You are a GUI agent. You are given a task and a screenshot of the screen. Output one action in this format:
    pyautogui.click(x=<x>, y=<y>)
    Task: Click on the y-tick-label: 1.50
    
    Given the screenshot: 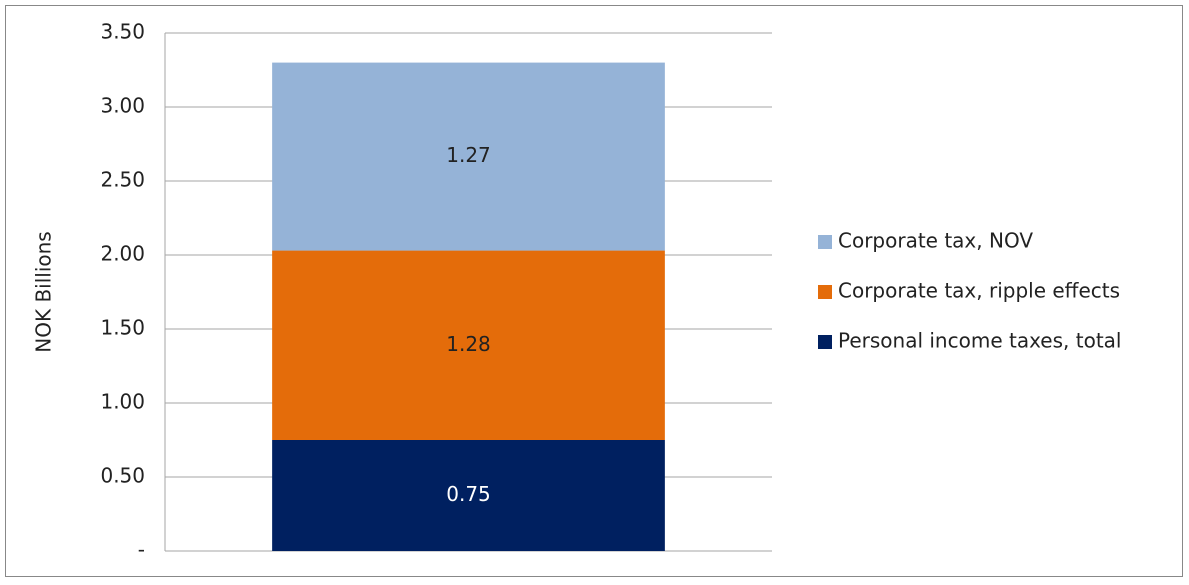 What is the action you would take?
    pyautogui.click(x=122, y=328)
    